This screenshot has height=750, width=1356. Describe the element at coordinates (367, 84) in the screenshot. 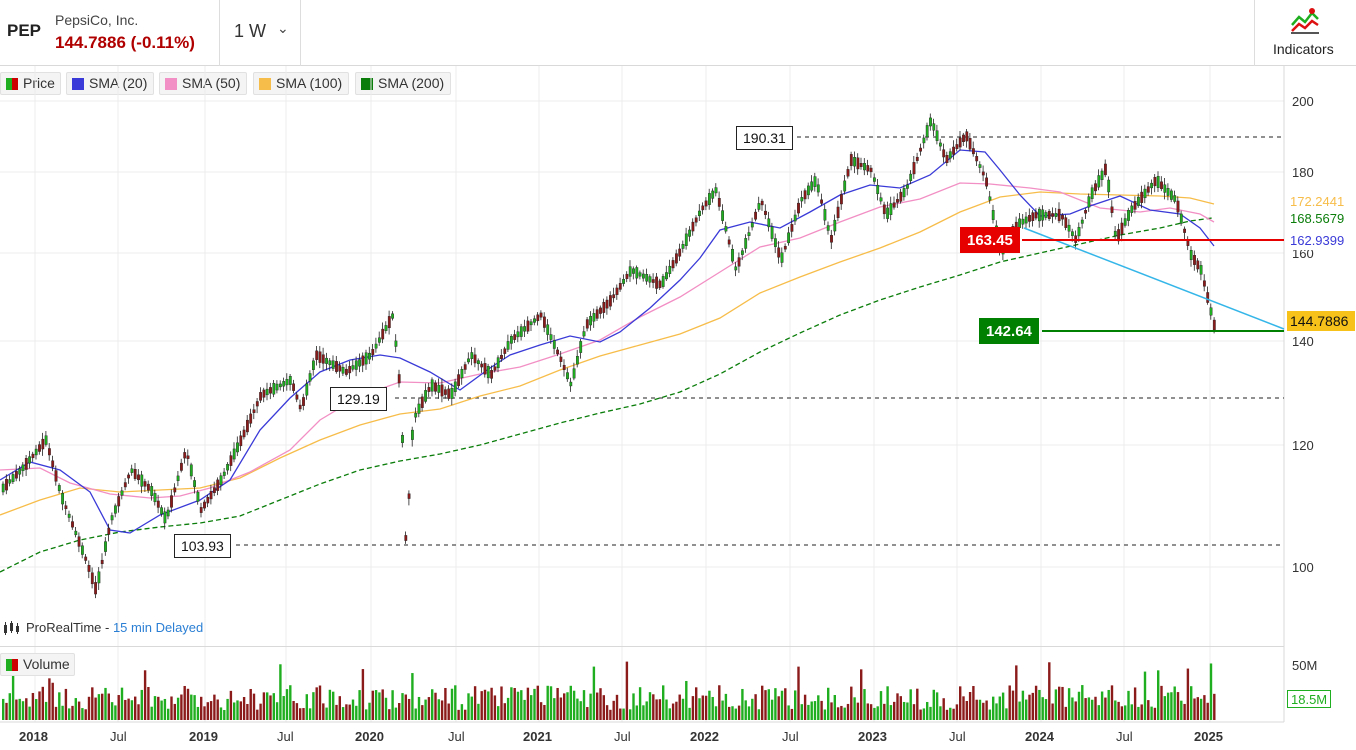

I see `sma200-swatch-icon` at that location.